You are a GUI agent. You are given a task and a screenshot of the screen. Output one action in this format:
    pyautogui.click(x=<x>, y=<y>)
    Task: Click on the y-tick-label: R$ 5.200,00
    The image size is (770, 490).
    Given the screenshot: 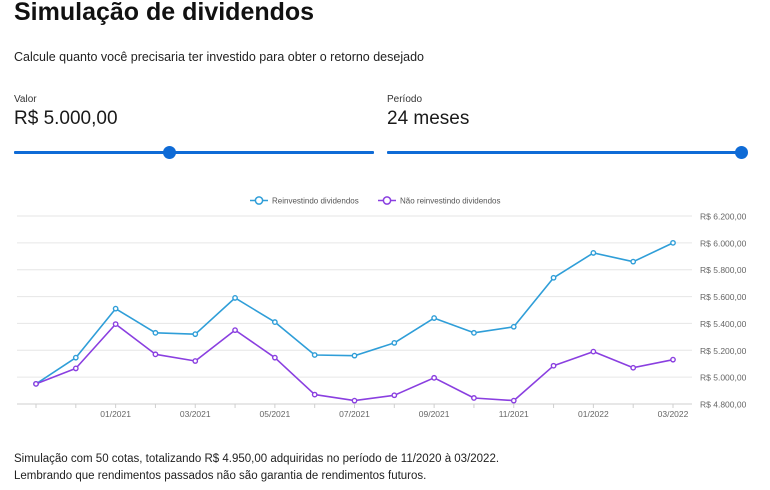 What is the action you would take?
    pyautogui.click(x=723, y=351)
    